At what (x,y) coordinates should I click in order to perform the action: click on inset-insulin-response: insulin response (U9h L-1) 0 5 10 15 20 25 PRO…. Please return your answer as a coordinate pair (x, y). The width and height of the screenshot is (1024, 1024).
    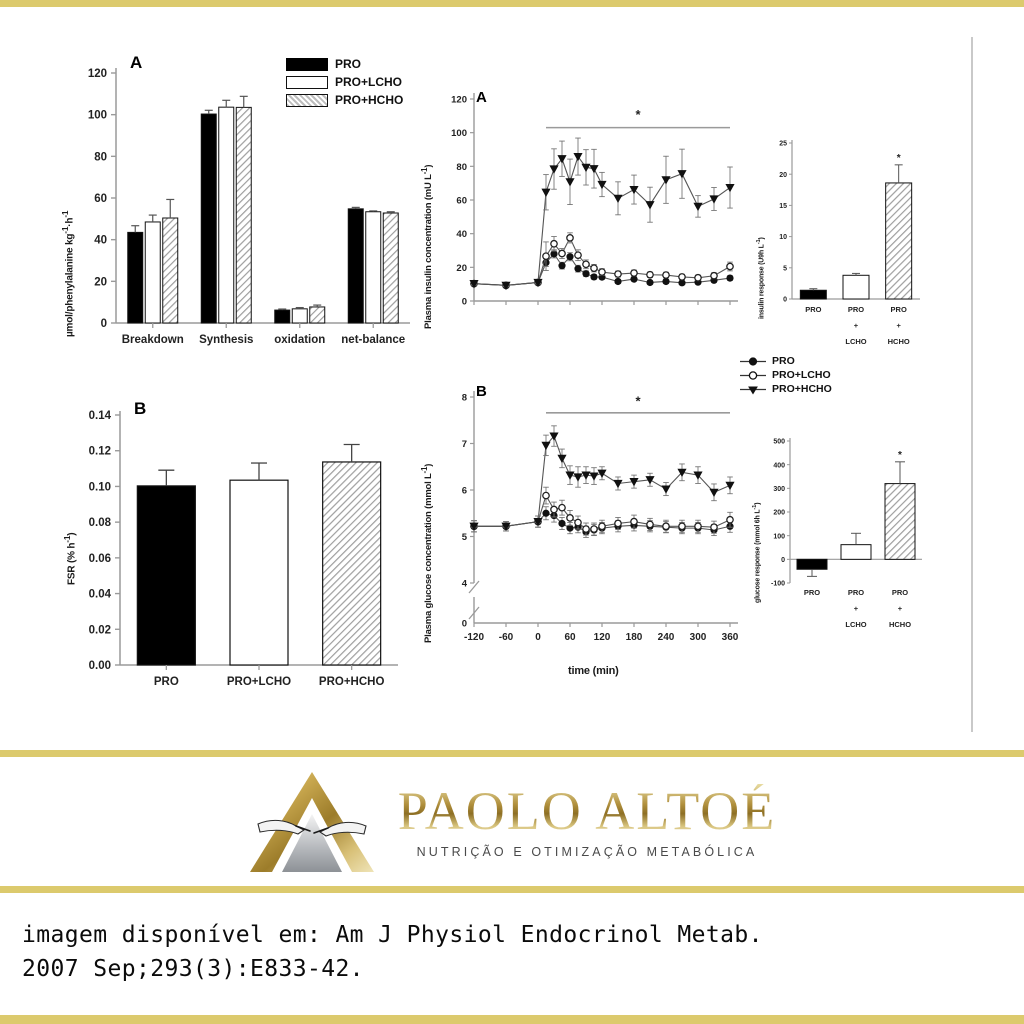
    Looking at the image, I should click on (842, 244).